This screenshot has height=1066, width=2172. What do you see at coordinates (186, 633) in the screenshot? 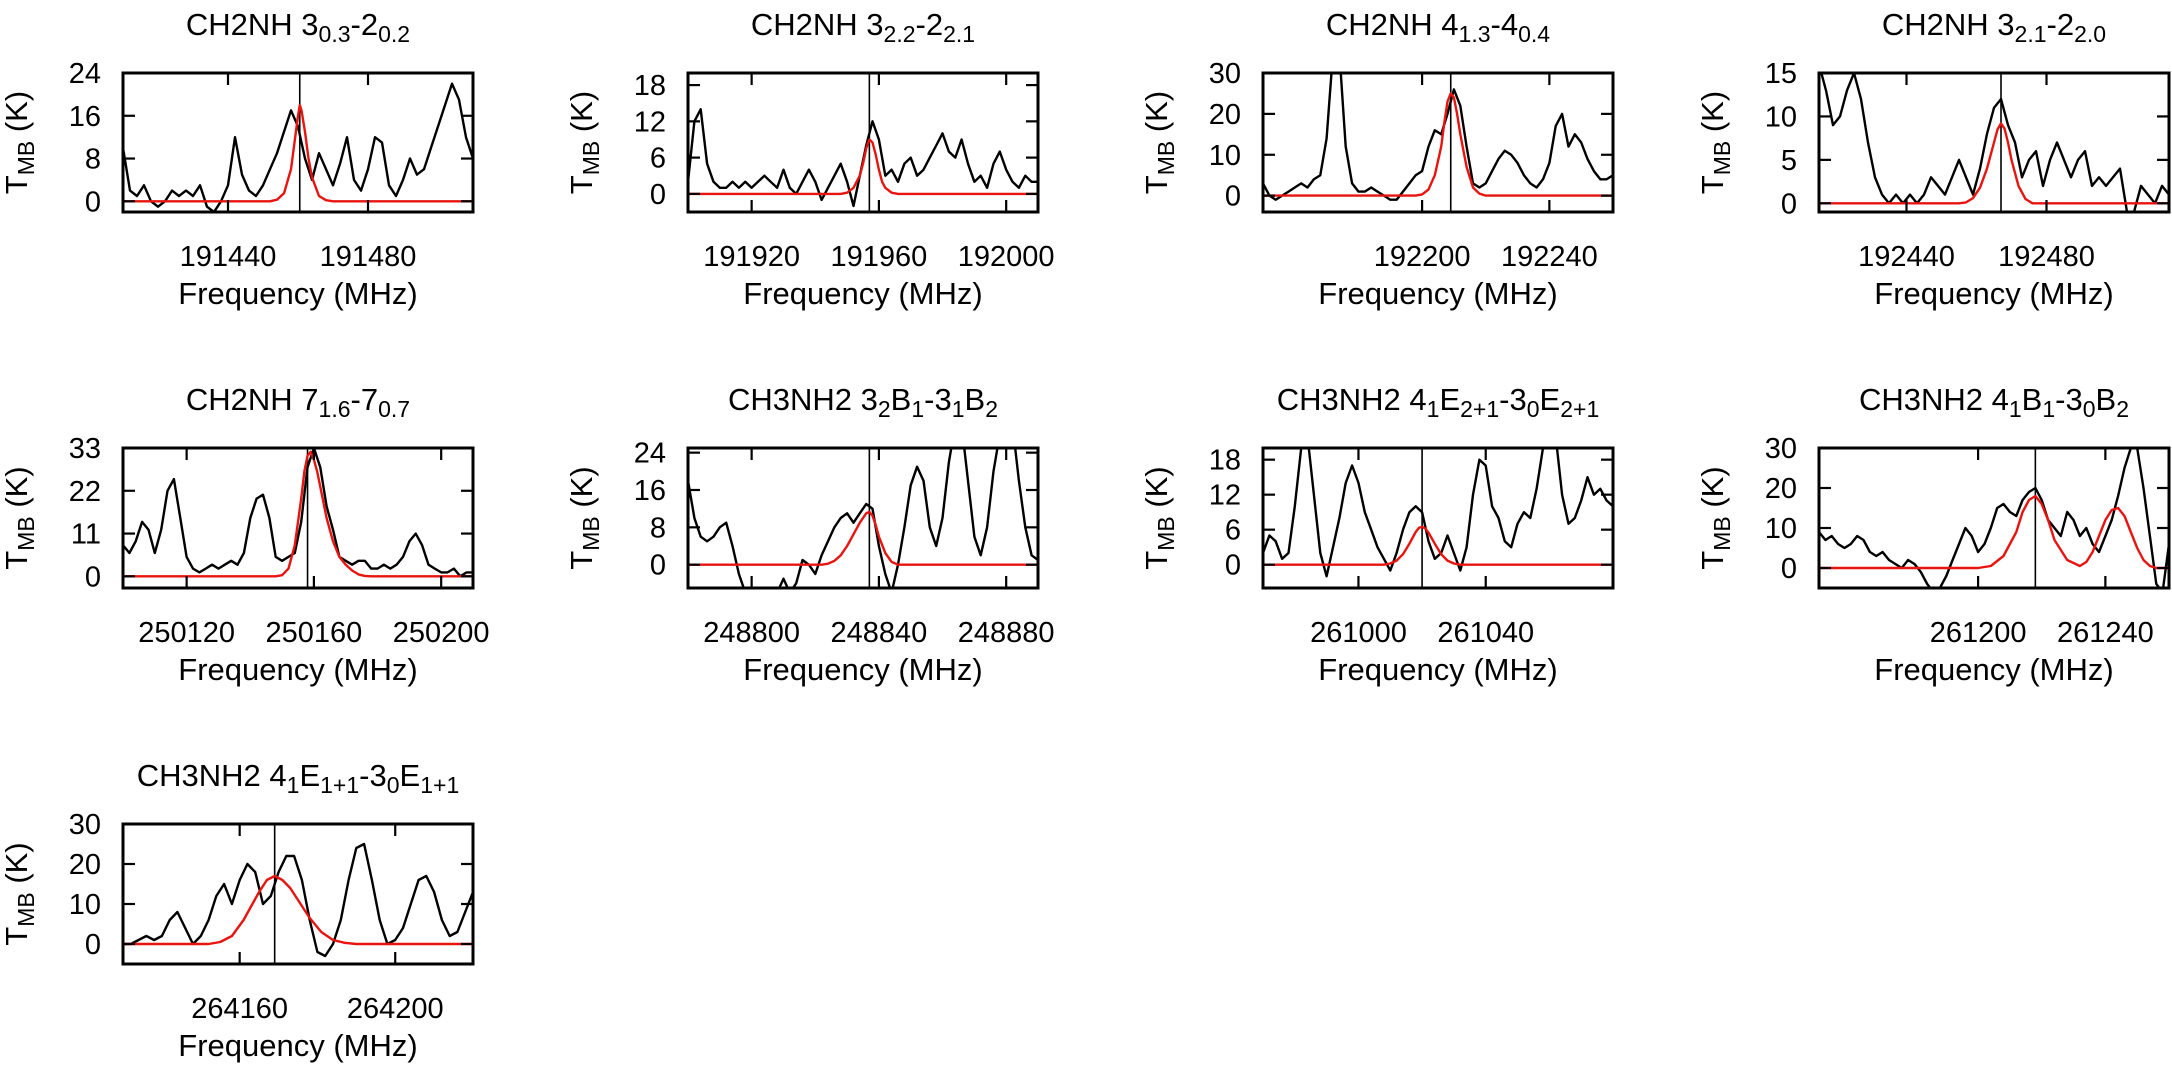
I see `x-tick-label: 250120` at bounding box center [186, 633].